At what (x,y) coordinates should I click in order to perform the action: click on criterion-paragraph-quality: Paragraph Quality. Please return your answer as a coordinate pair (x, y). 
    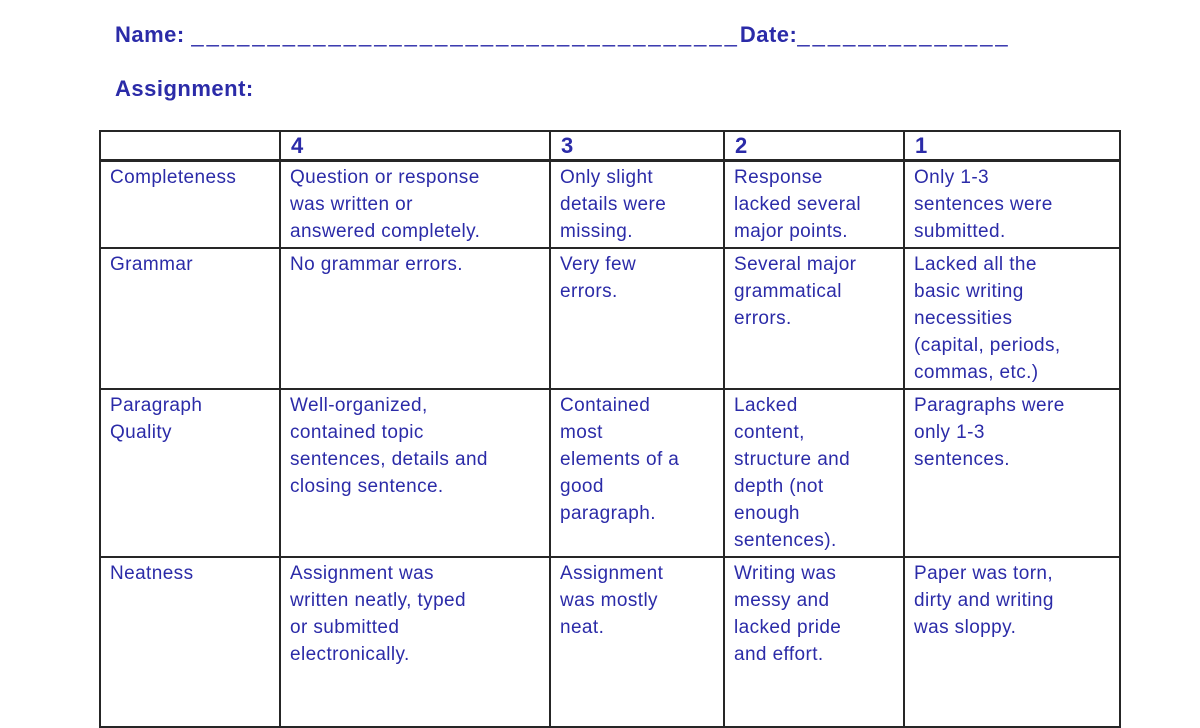
    Looking at the image, I should click on (190, 473).